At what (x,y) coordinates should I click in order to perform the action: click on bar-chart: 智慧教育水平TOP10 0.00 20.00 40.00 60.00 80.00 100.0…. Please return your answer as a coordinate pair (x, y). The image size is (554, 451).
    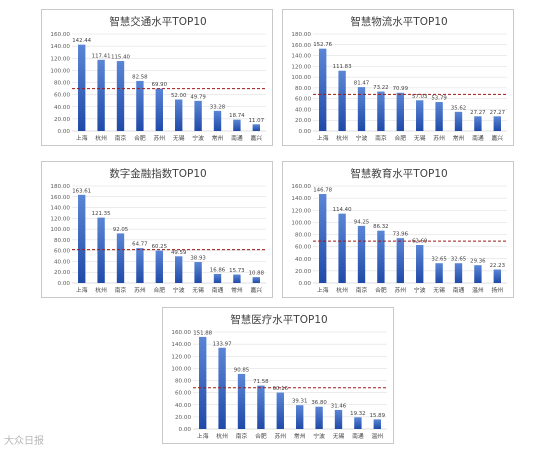
    Looking at the image, I should click on (399, 230).